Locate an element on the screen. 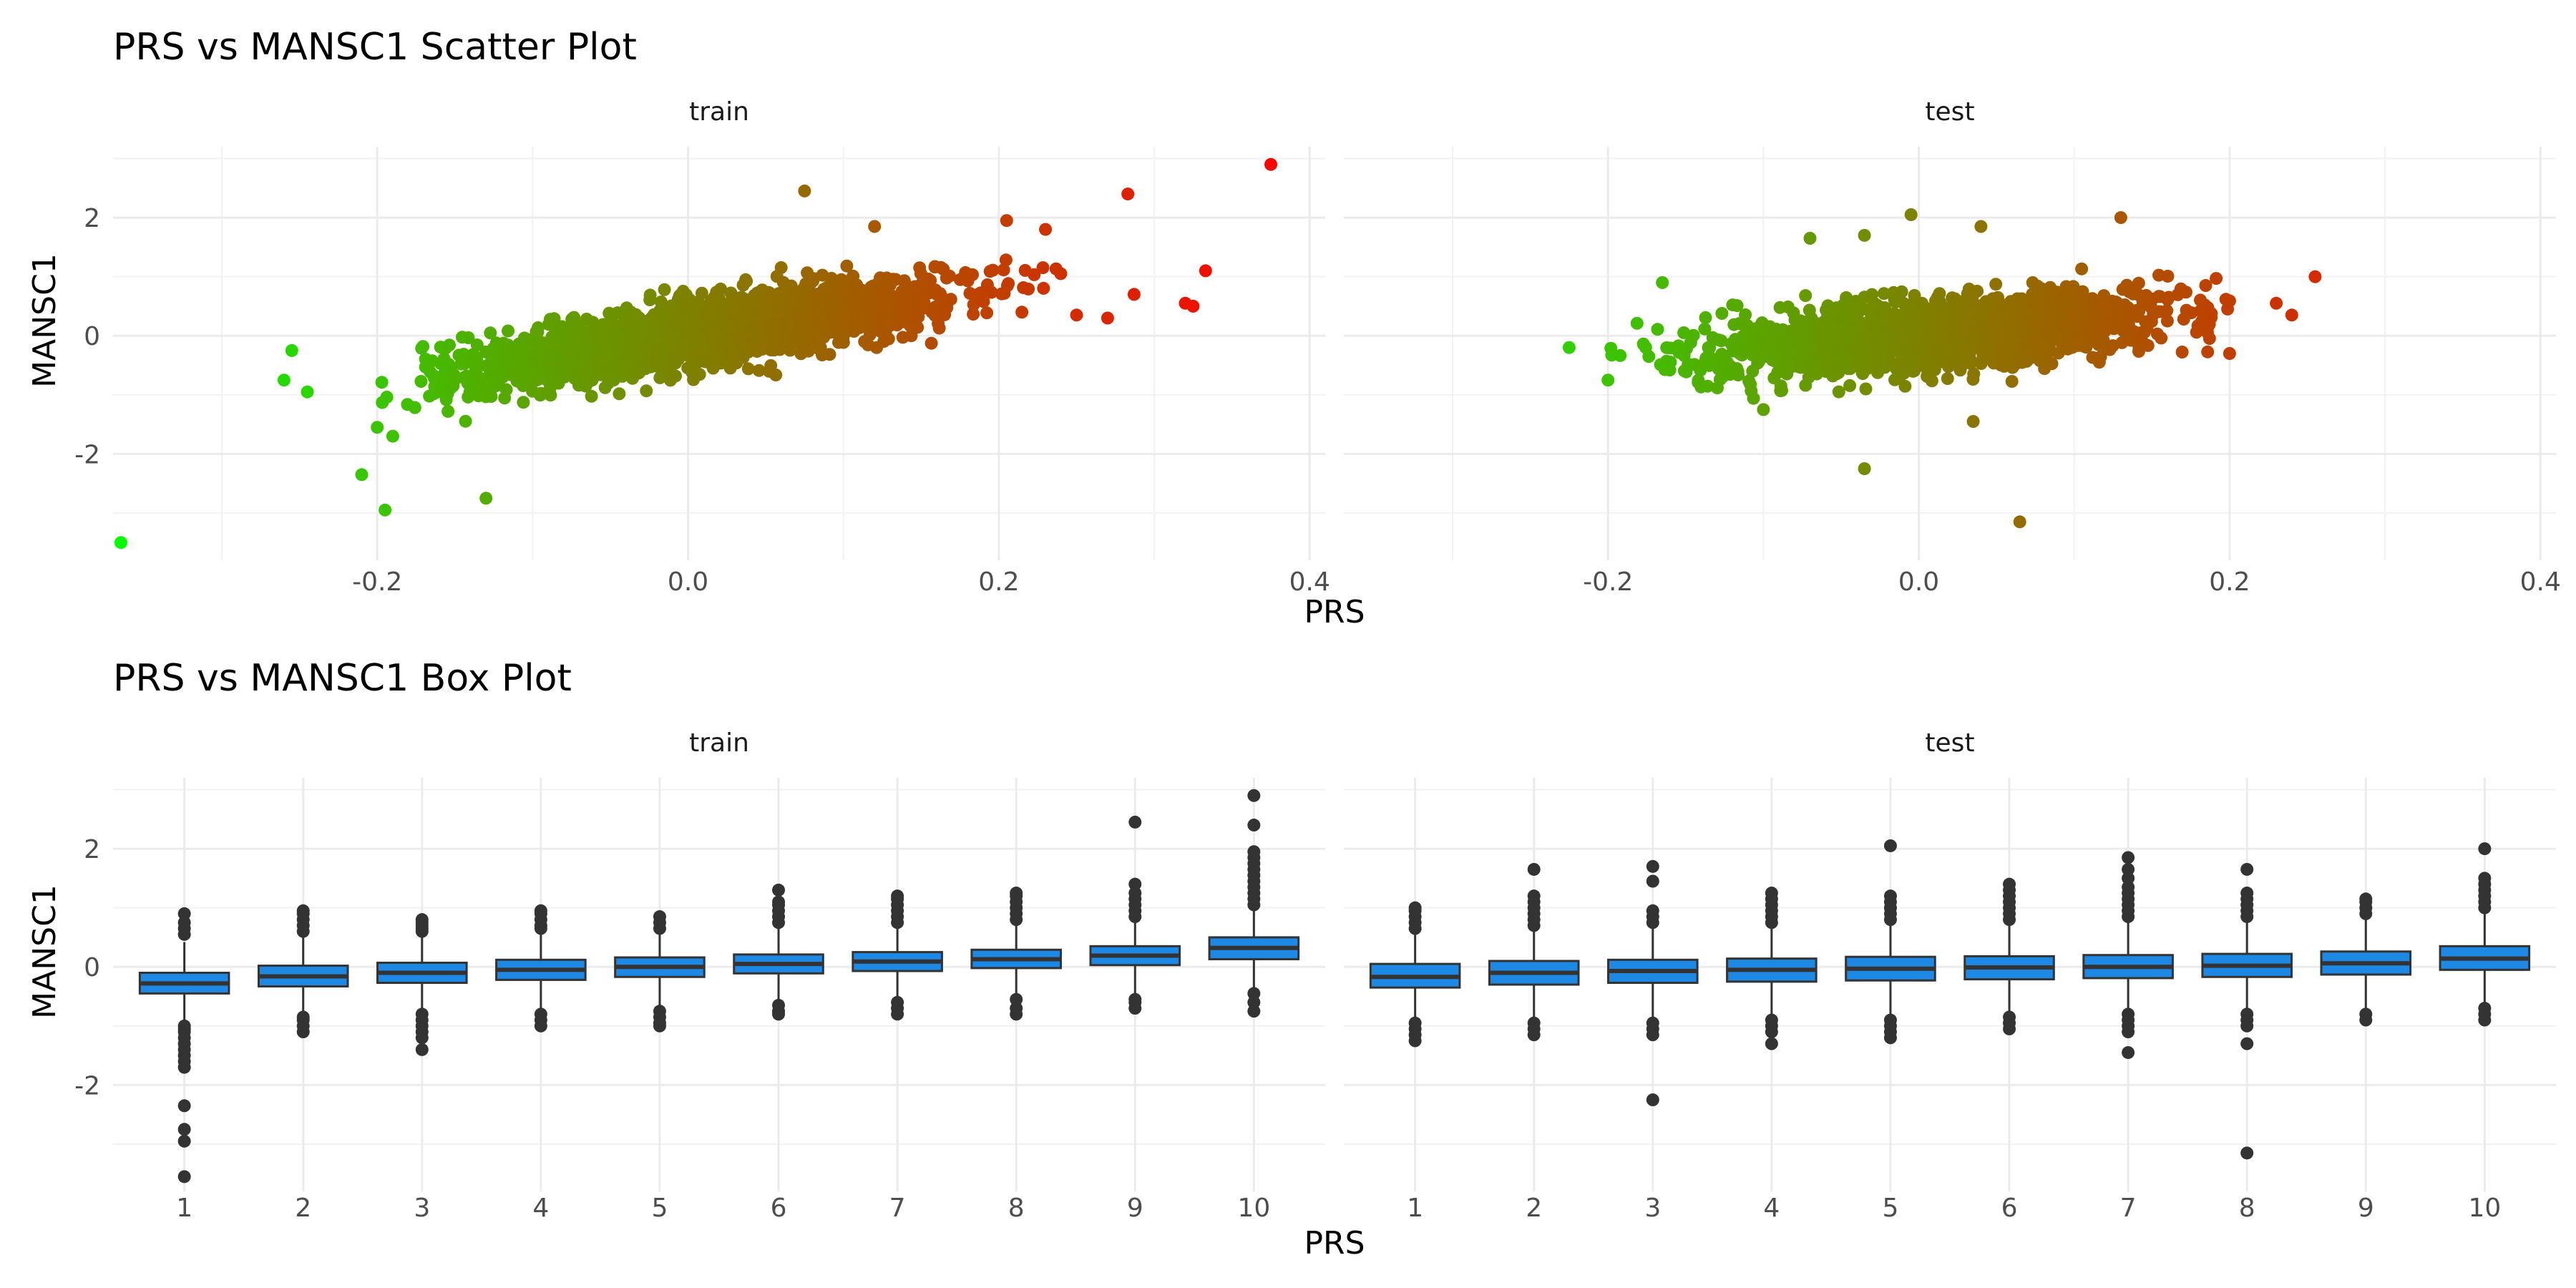  scatter-y-axis-title: MANSC1 is located at coordinates (44, 320).